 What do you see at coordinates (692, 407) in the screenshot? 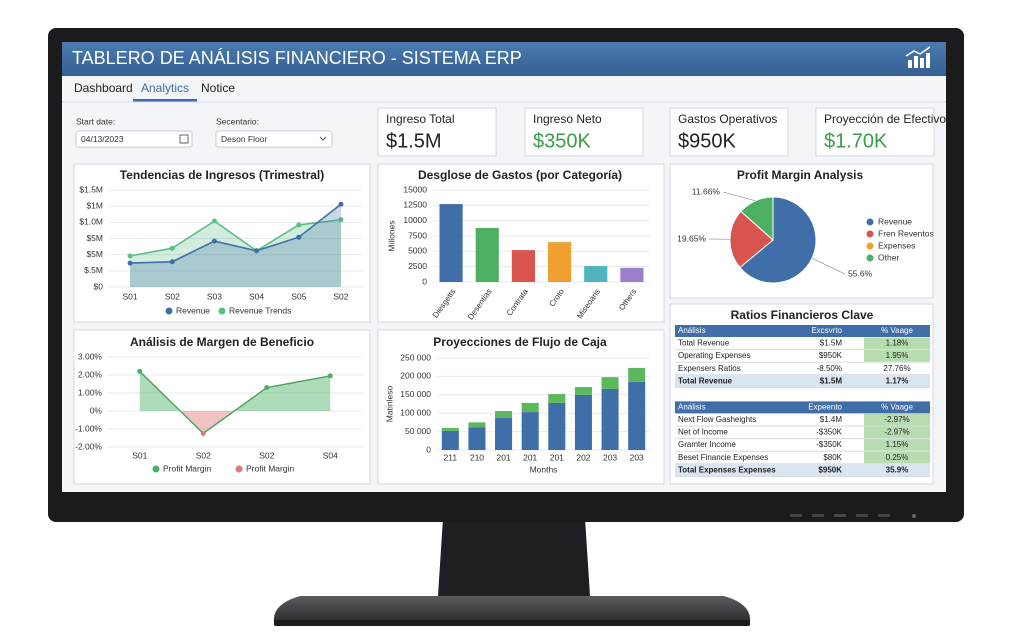
I see `table-header-cell: Análisis` at bounding box center [692, 407].